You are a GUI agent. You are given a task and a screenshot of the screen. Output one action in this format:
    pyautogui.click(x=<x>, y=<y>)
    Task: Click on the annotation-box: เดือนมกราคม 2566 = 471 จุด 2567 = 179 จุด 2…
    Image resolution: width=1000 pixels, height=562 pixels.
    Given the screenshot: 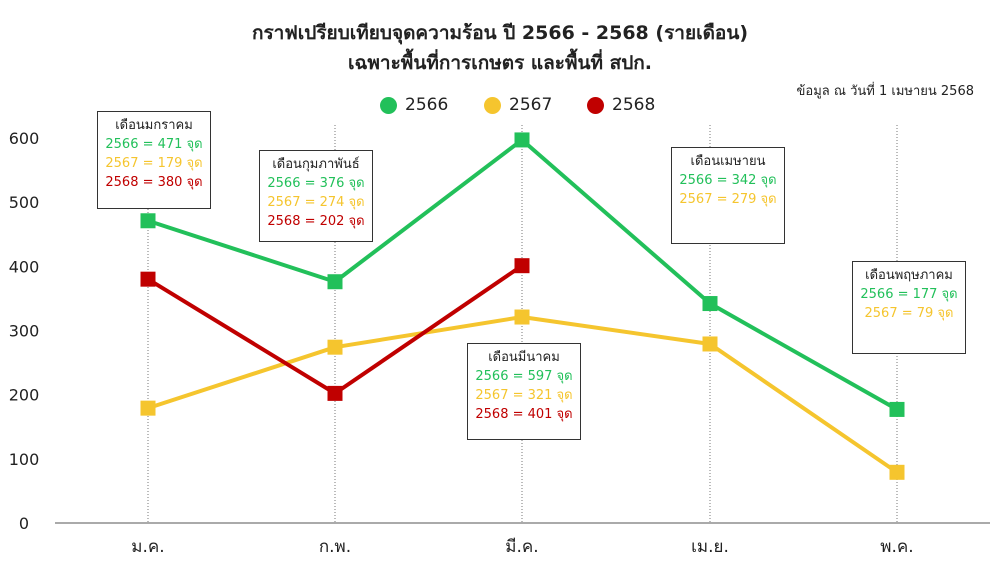 What is the action you would take?
    pyautogui.click(x=154, y=160)
    